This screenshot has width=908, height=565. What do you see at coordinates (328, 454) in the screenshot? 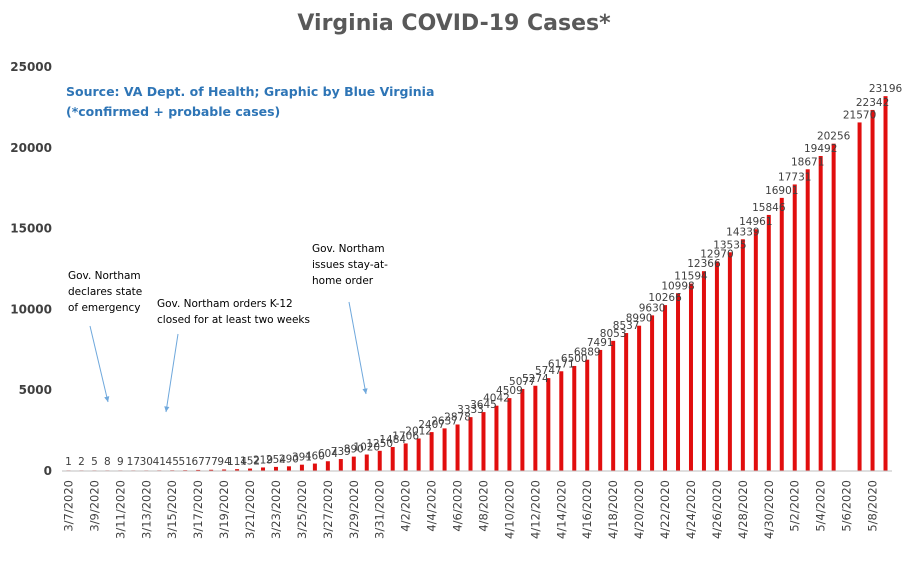
I see `data-label: 604` at bounding box center [328, 454].